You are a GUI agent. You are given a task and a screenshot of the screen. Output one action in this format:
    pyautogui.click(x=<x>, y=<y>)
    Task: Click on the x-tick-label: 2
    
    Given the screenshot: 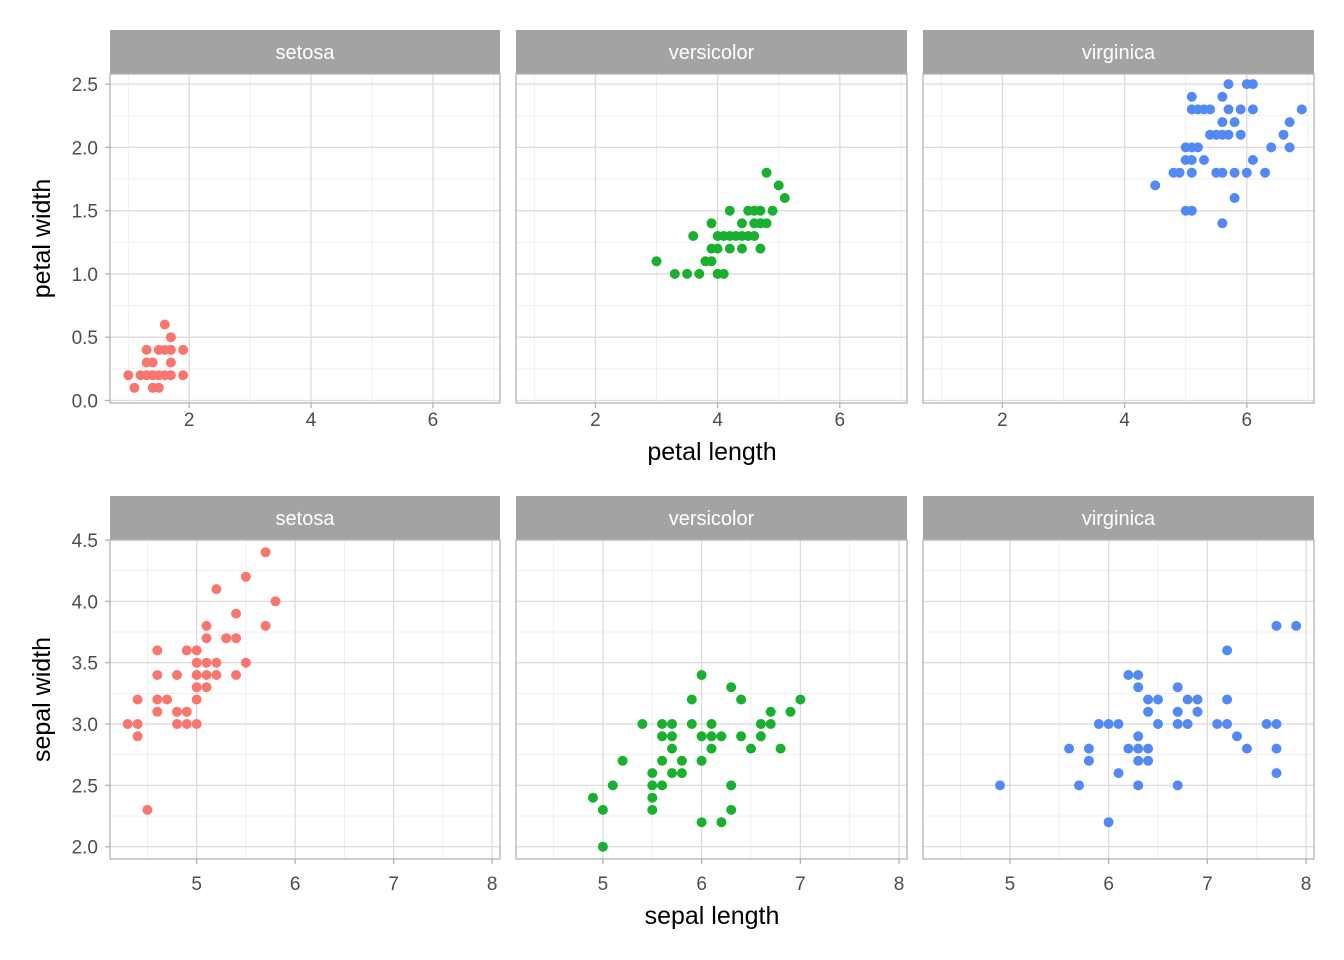 What is the action you would take?
    pyautogui.click(x=189, y=420)
    